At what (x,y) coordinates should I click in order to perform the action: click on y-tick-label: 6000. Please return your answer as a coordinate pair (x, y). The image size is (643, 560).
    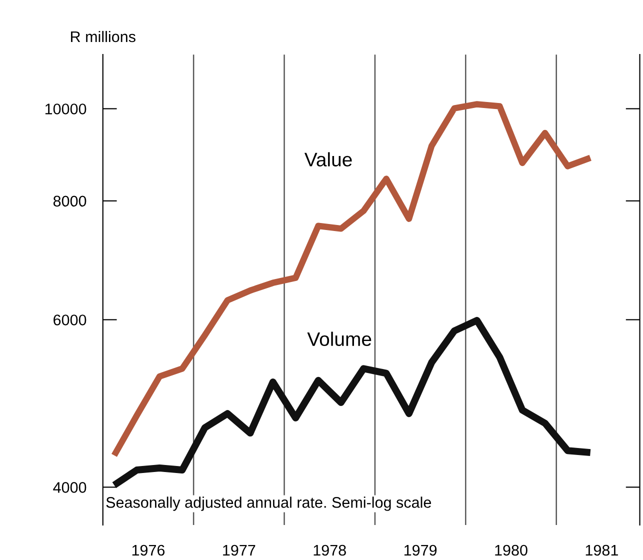
    Looking at the image, I should click on (70, 320).